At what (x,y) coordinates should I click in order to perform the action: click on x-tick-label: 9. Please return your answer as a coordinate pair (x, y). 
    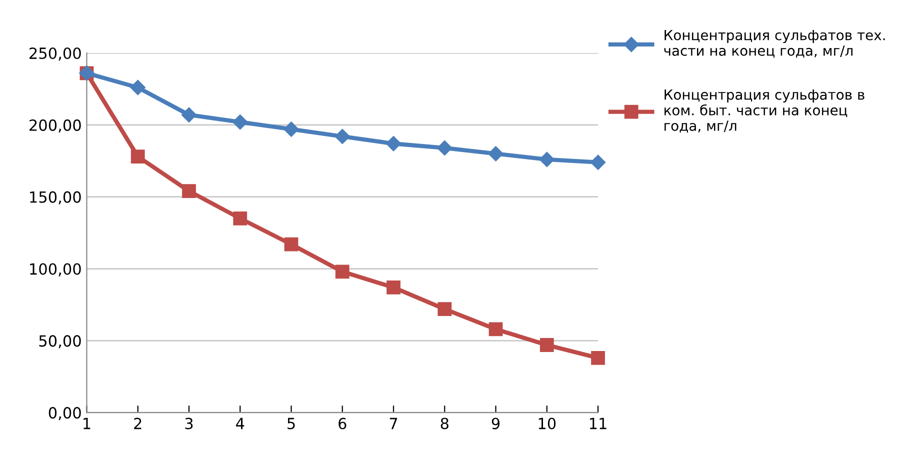
    Looking at the image, I should click on (496, 424).